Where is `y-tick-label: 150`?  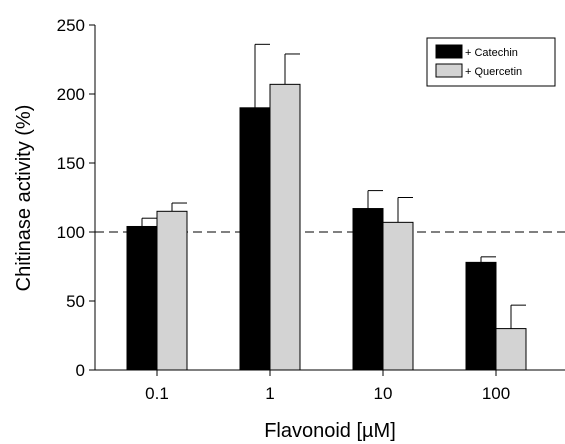
y-tick-label: 150 is located at coordinates (71, 163).